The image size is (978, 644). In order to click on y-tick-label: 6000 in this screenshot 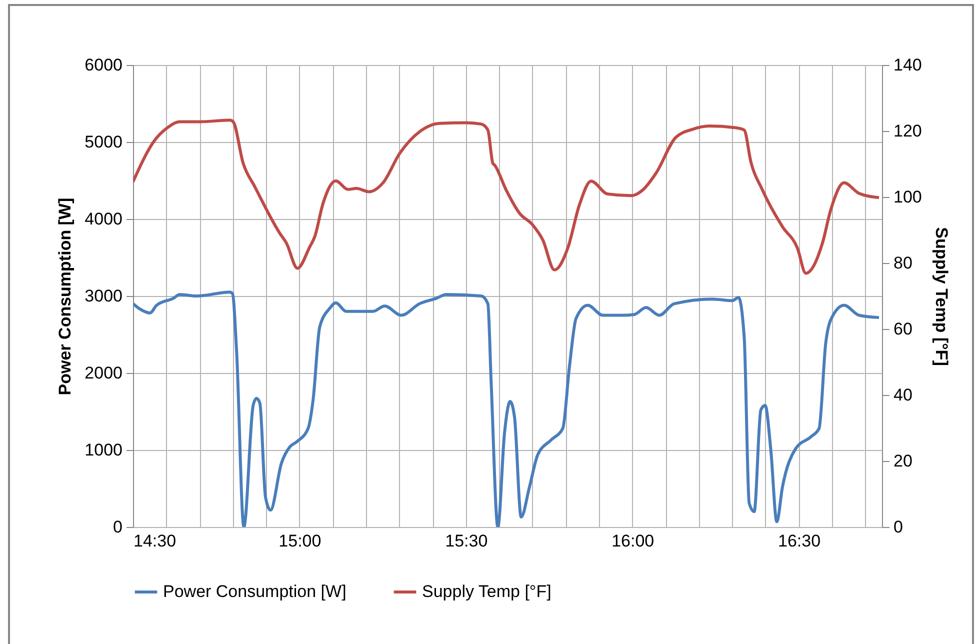, I will do `click(103, 65)`.